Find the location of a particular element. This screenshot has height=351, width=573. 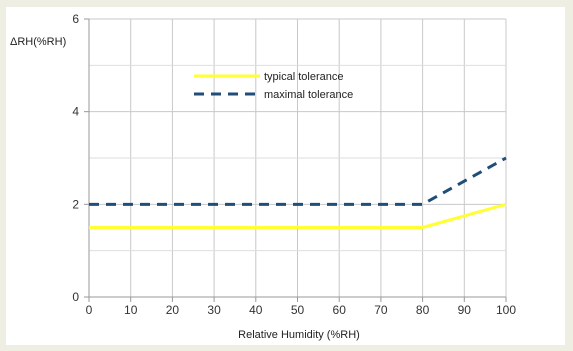

x-tick-label: 40 is located at coordinates (256, 310).